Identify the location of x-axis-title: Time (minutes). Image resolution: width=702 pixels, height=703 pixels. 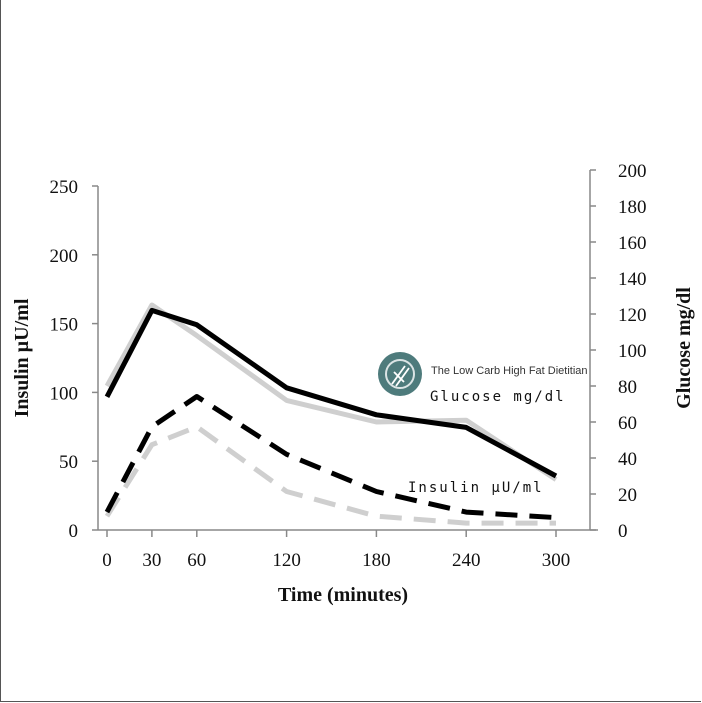
(343, 595).